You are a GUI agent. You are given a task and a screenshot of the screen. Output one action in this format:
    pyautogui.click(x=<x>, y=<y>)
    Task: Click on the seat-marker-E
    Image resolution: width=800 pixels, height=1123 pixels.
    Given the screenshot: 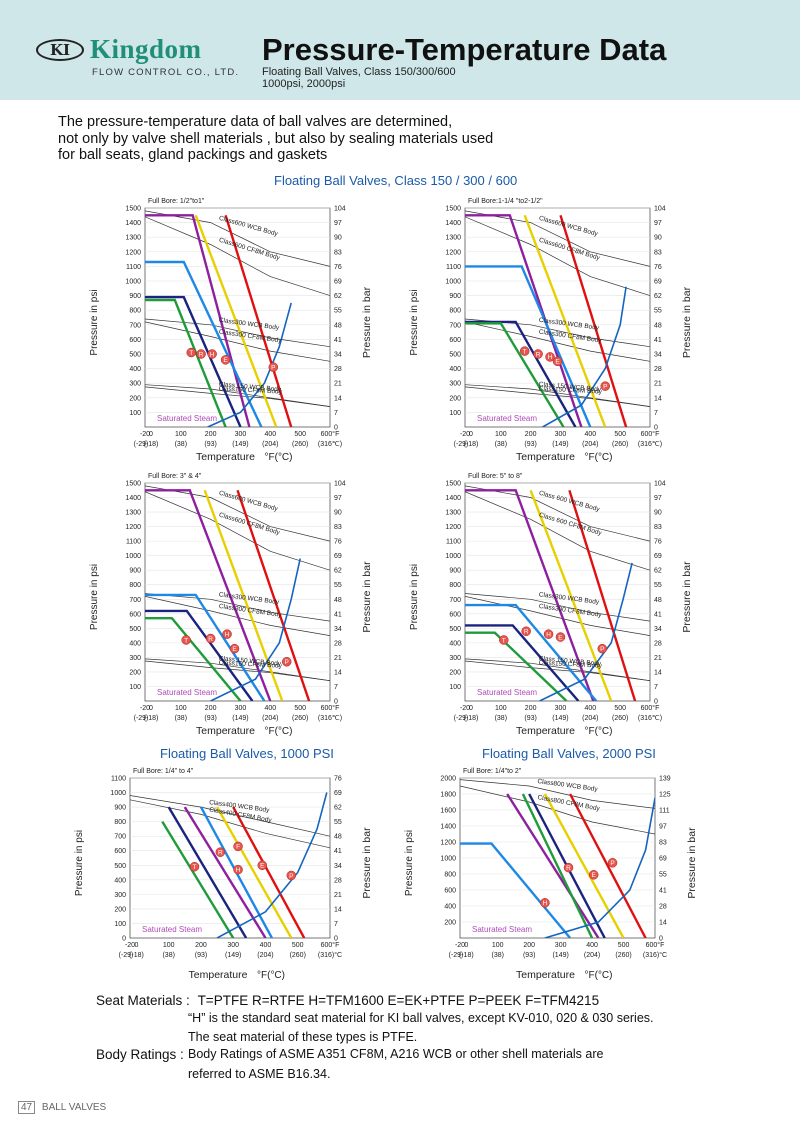 What is the action you would take?
    pyautogui.click(x=557, y=361)
    